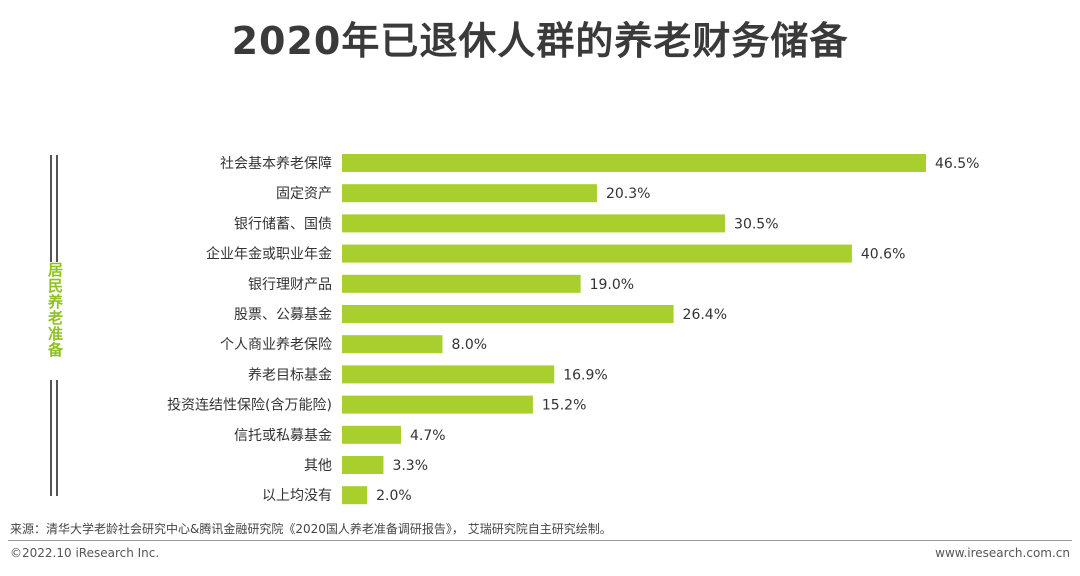  Describe the element at coordinates (883, 255) in the screenshot. I see `value-label: 40.6%` at that location.